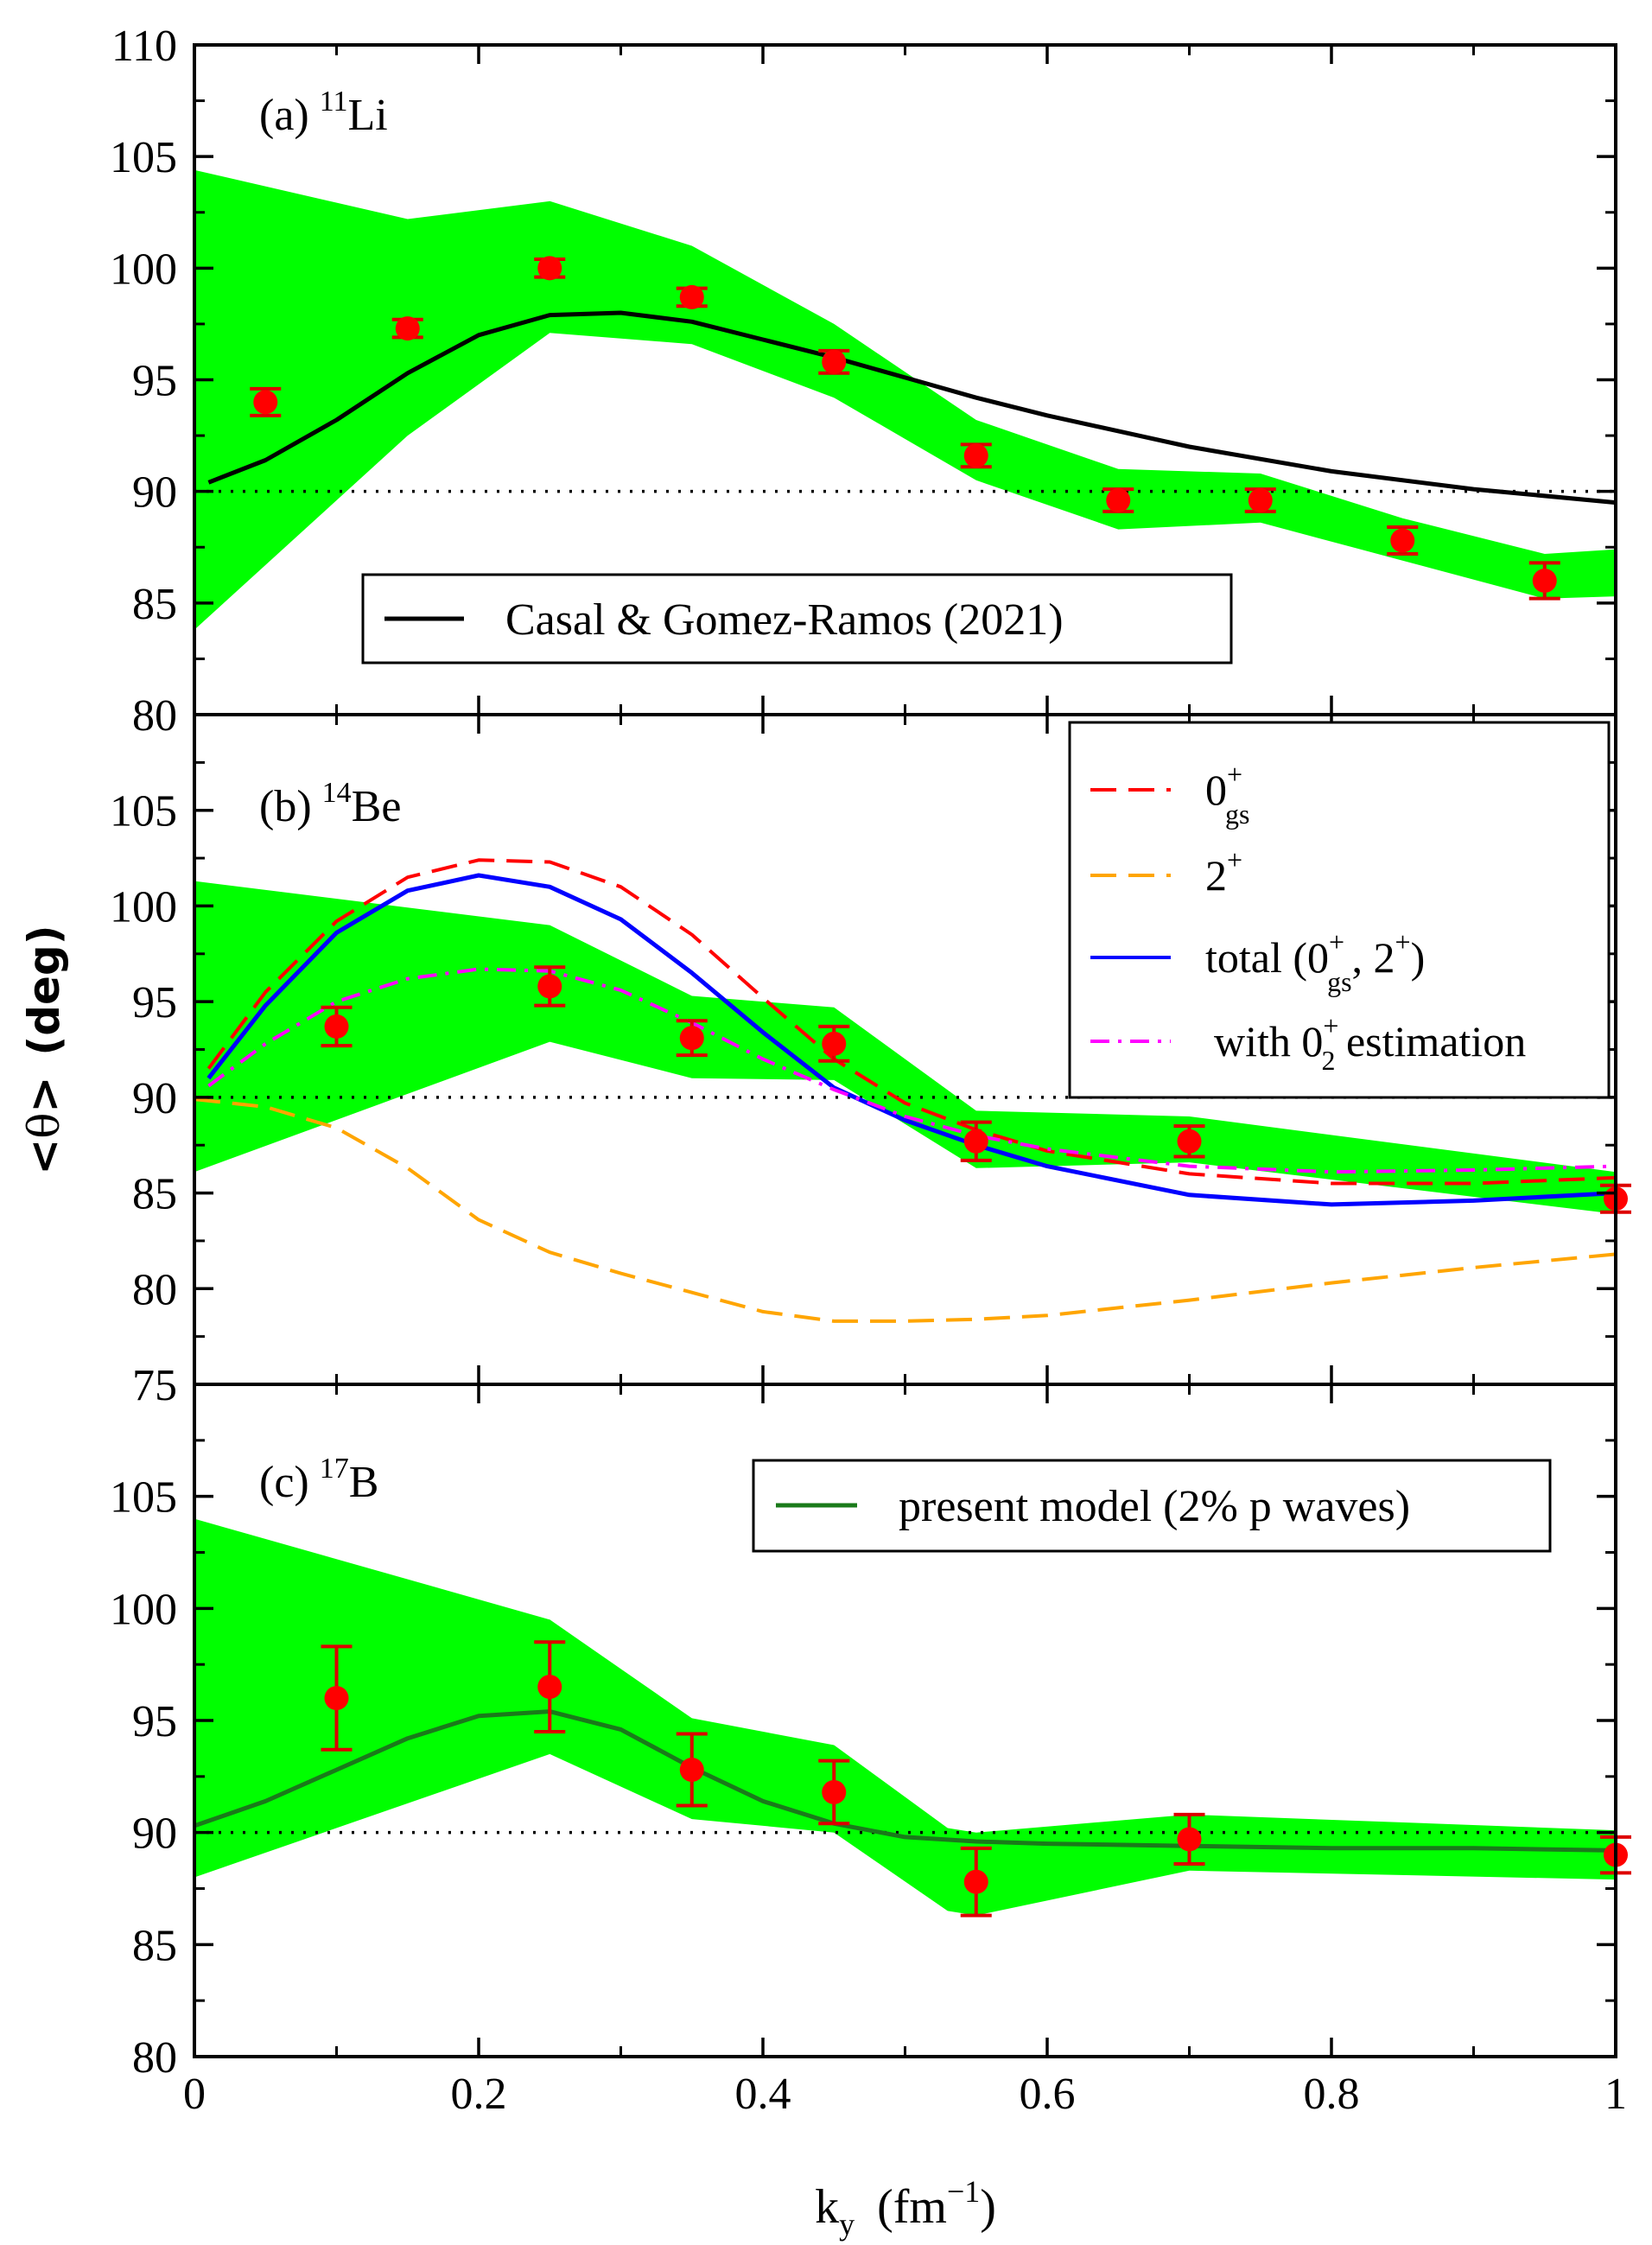  Describe the element at coordinates (479, 2094) in the screenshot. I see `x-tick-label: 0.2` at that location.